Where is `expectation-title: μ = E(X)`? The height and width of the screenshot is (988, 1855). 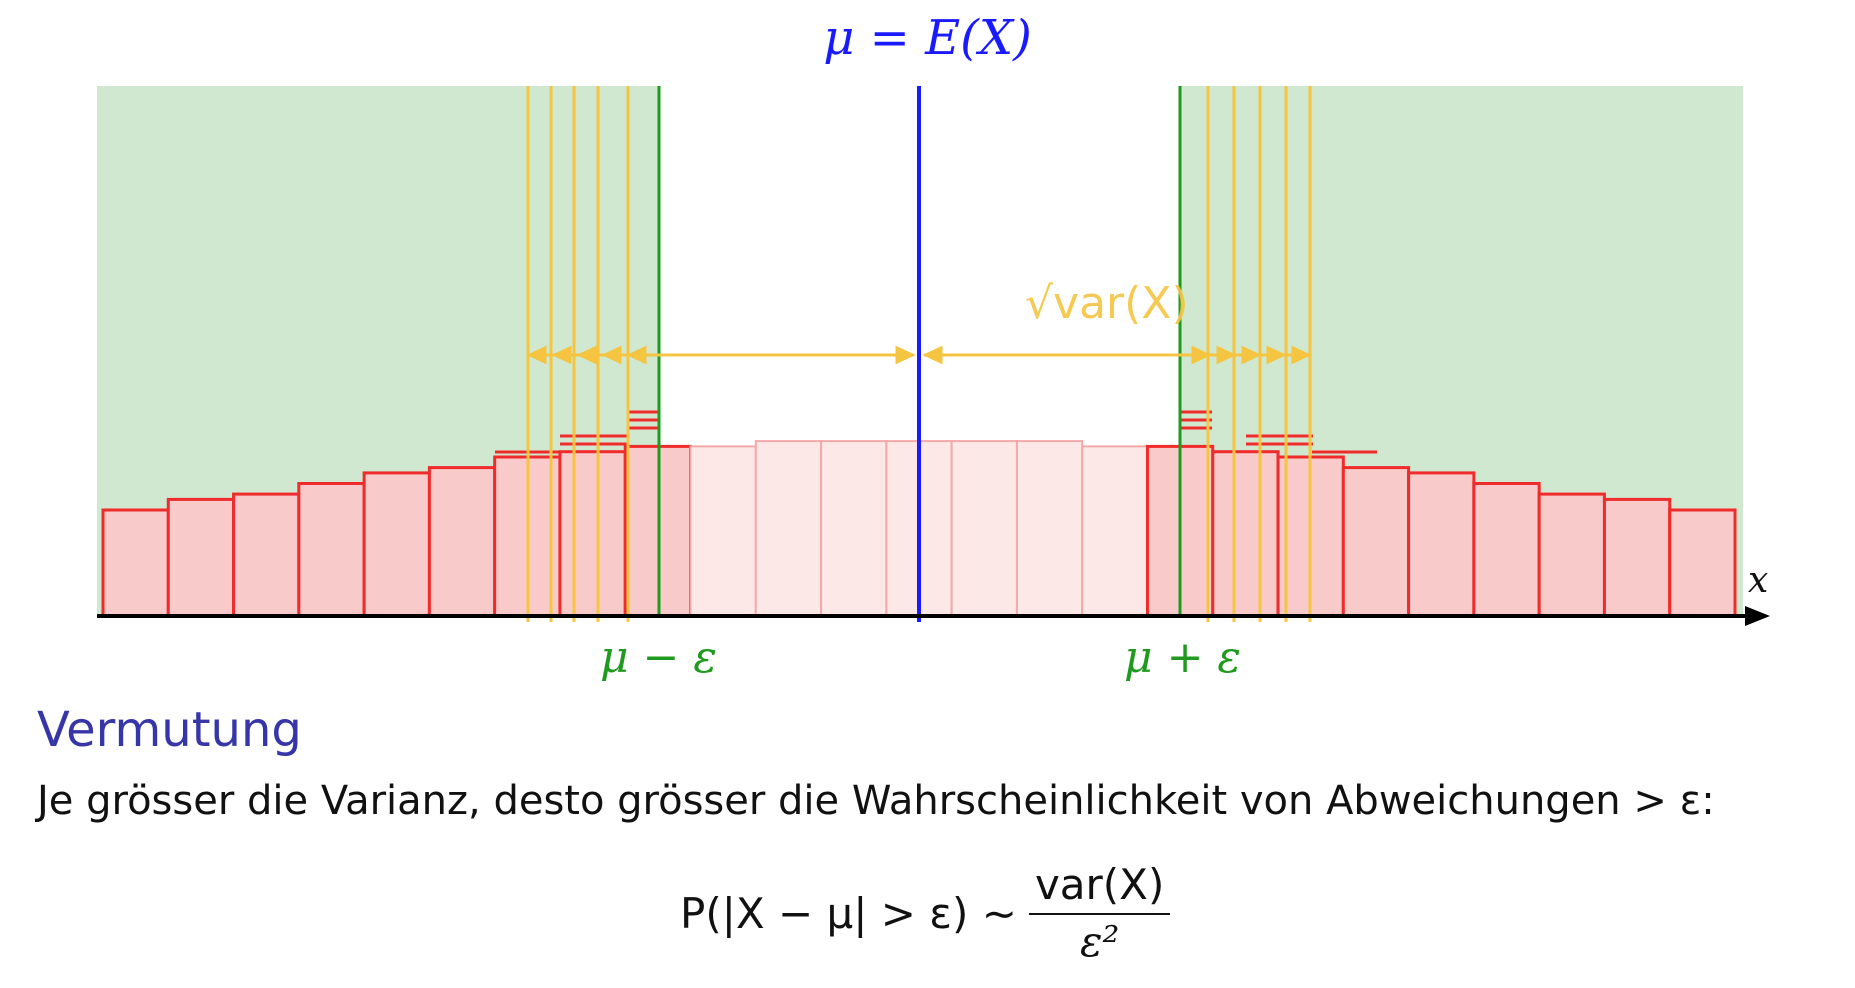 expectation-title: μ = E(X) is located at coordinates (927, 38).